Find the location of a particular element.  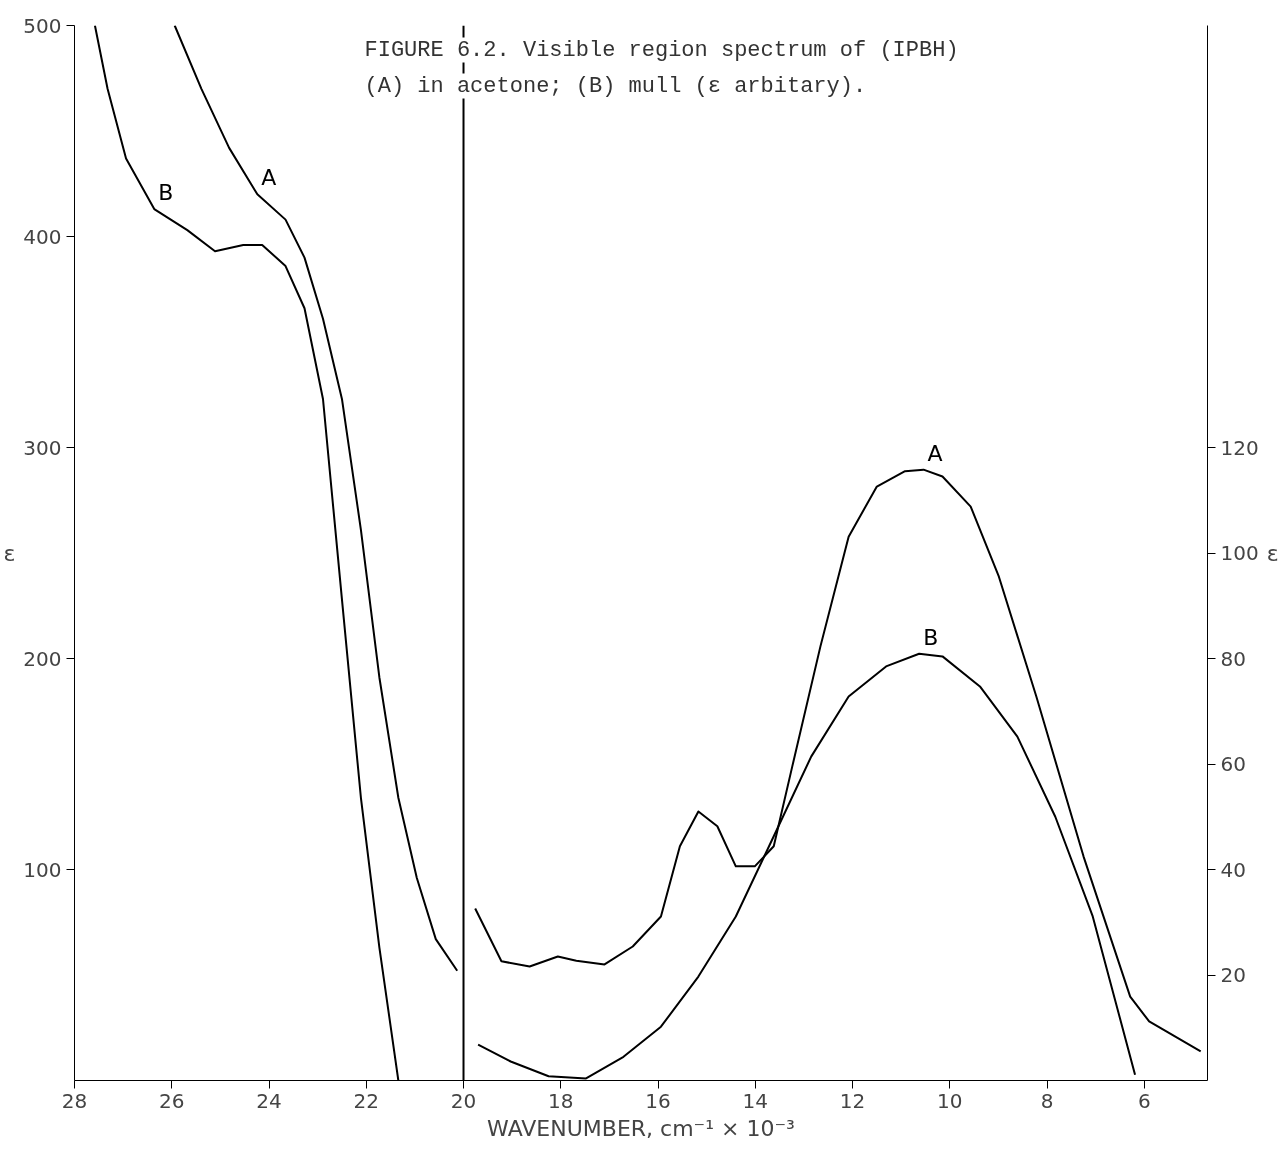

y-axis-title: ε is located at coordinates (9, 553).